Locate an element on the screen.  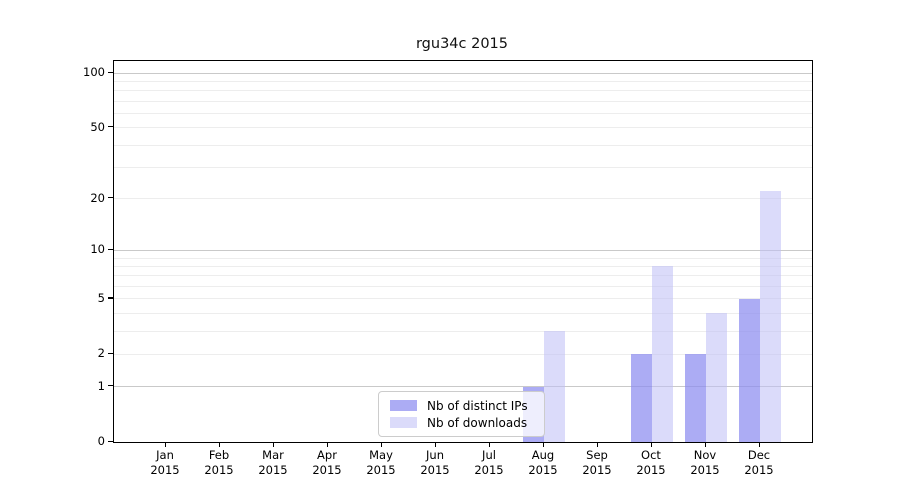
legend-swatch-ips is located at coordinates (403, 405).